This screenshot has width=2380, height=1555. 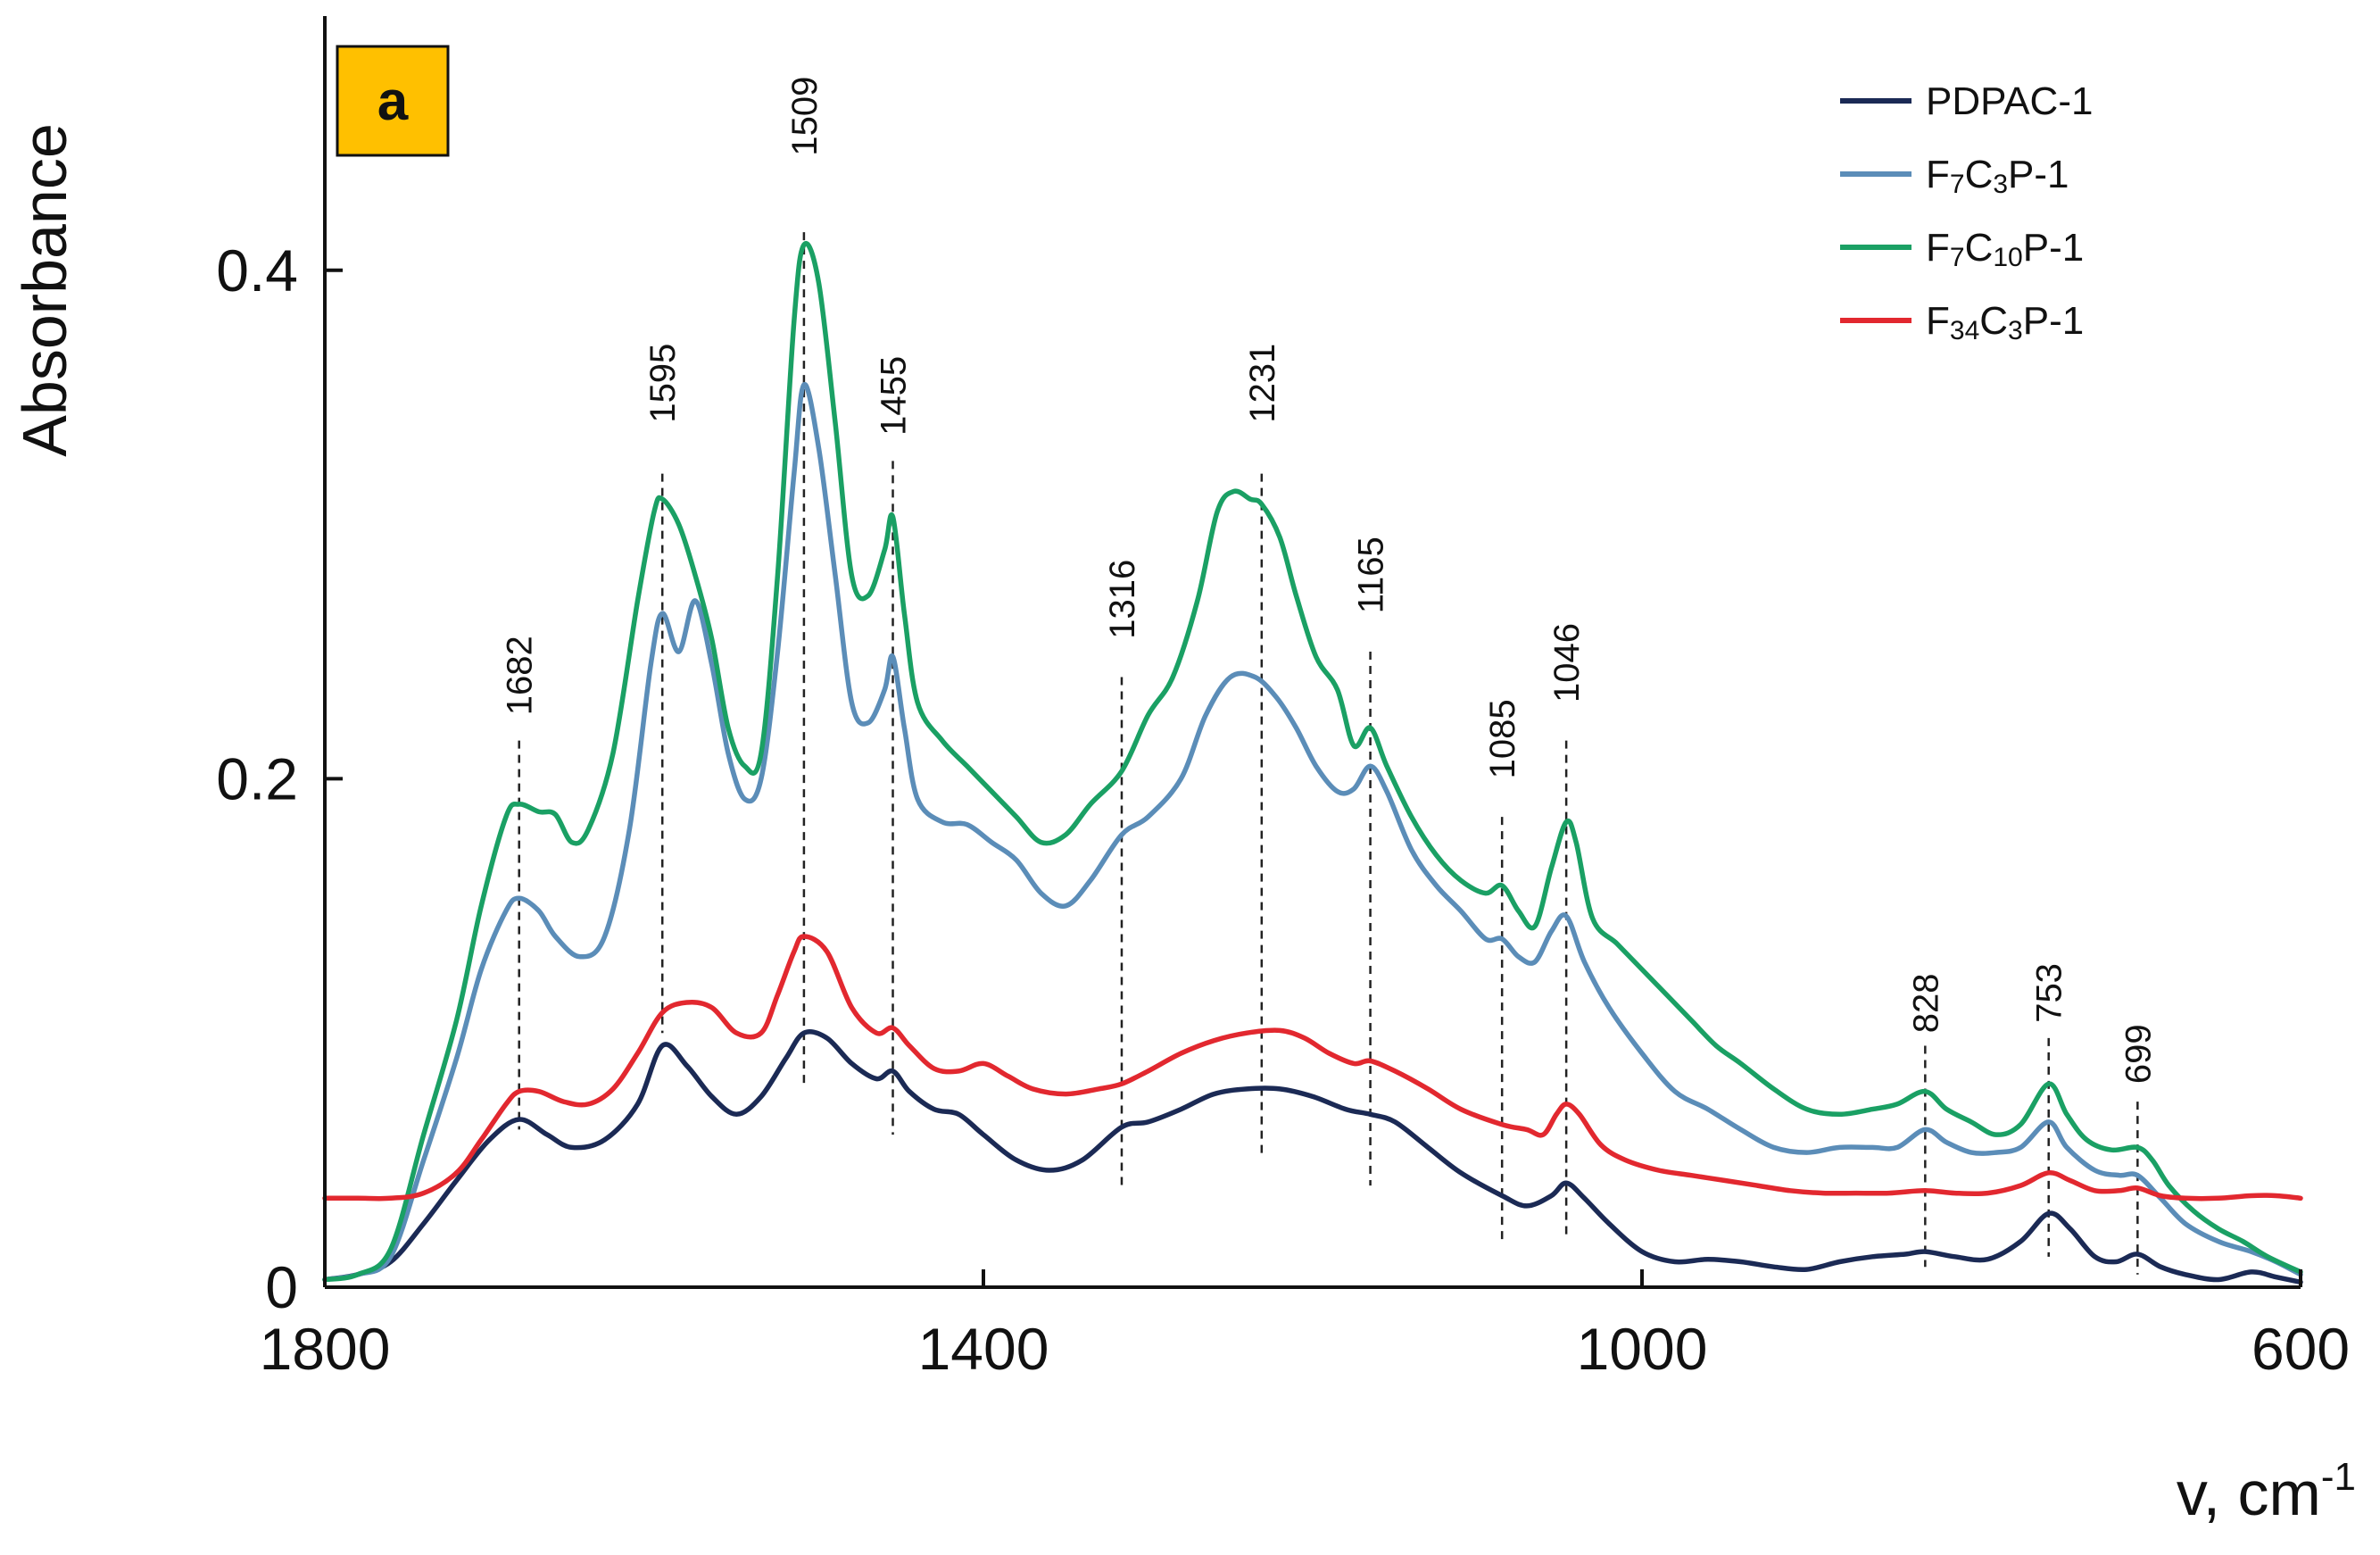 I want to click on x-axis-title: v, cm-1, so click(x=2266, y=1491).